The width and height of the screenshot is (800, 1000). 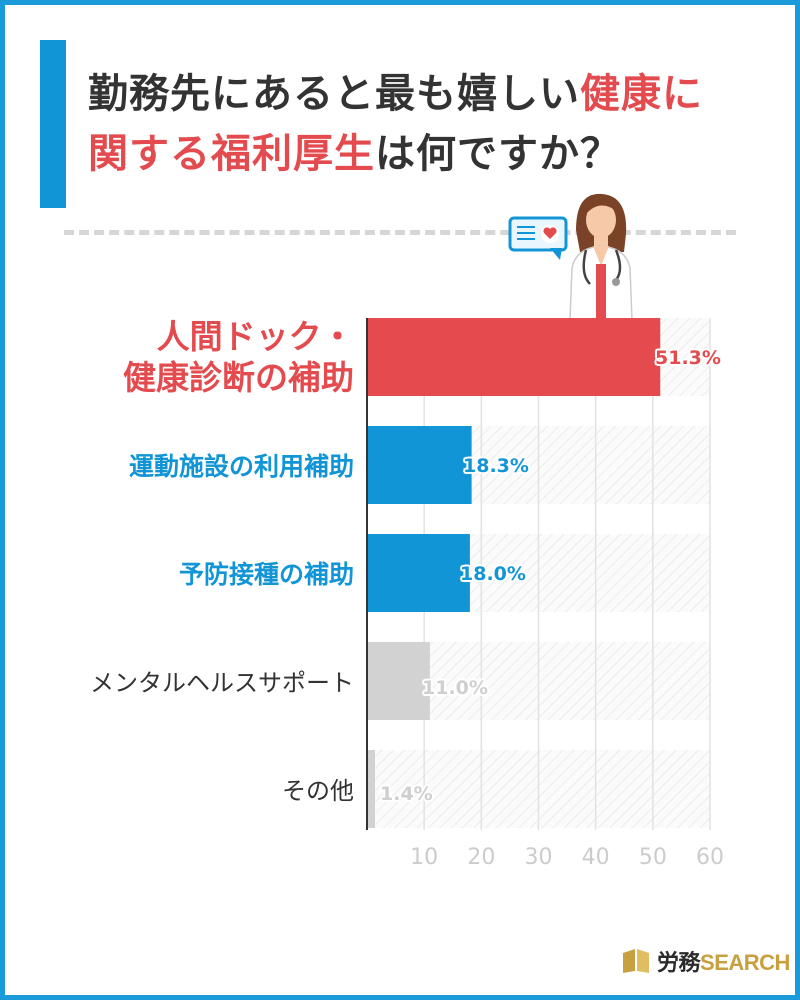 What do you see at coordinates (538, 238) in the screenshot?
I see `heart-chat-bubble-icon` at bounding box center [538, 238].